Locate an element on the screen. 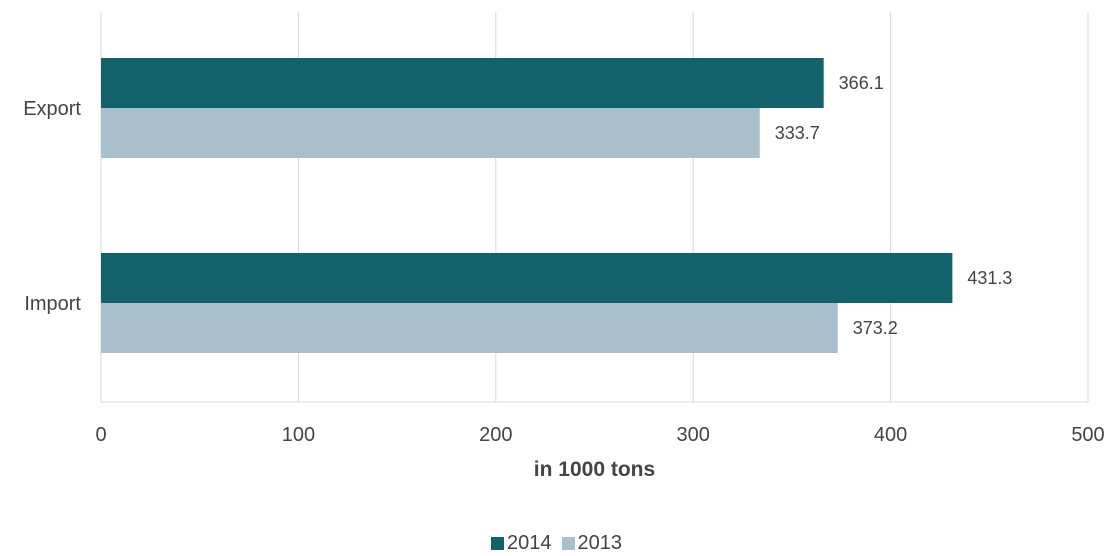  data-label-export-2013: 333.7 is located at coordinates (797, 133).